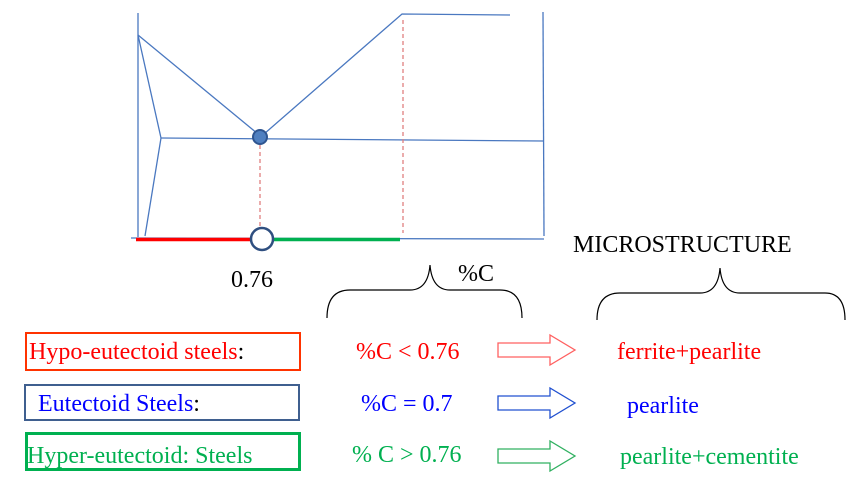  I want to click on hyper-condition: % C > 0.76, so click(407, 455).